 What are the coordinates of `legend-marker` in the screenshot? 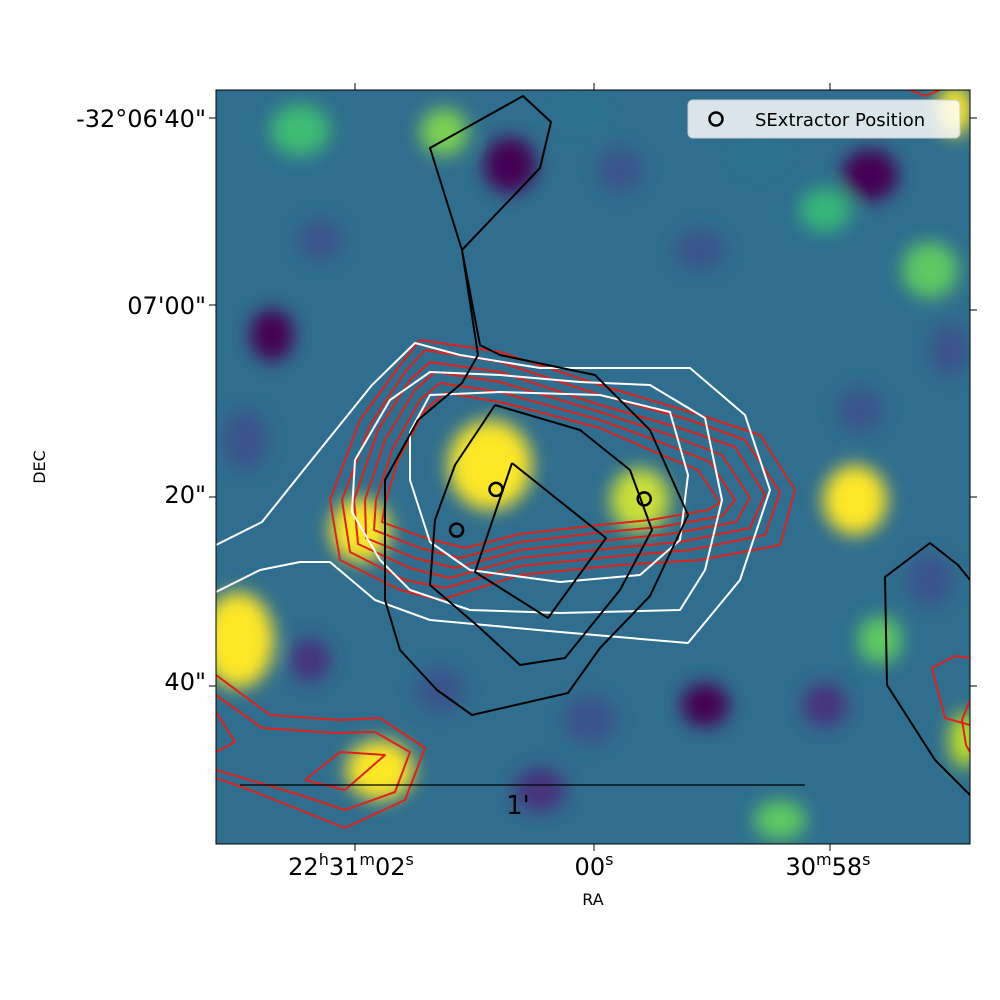 It's located at (716, 119).